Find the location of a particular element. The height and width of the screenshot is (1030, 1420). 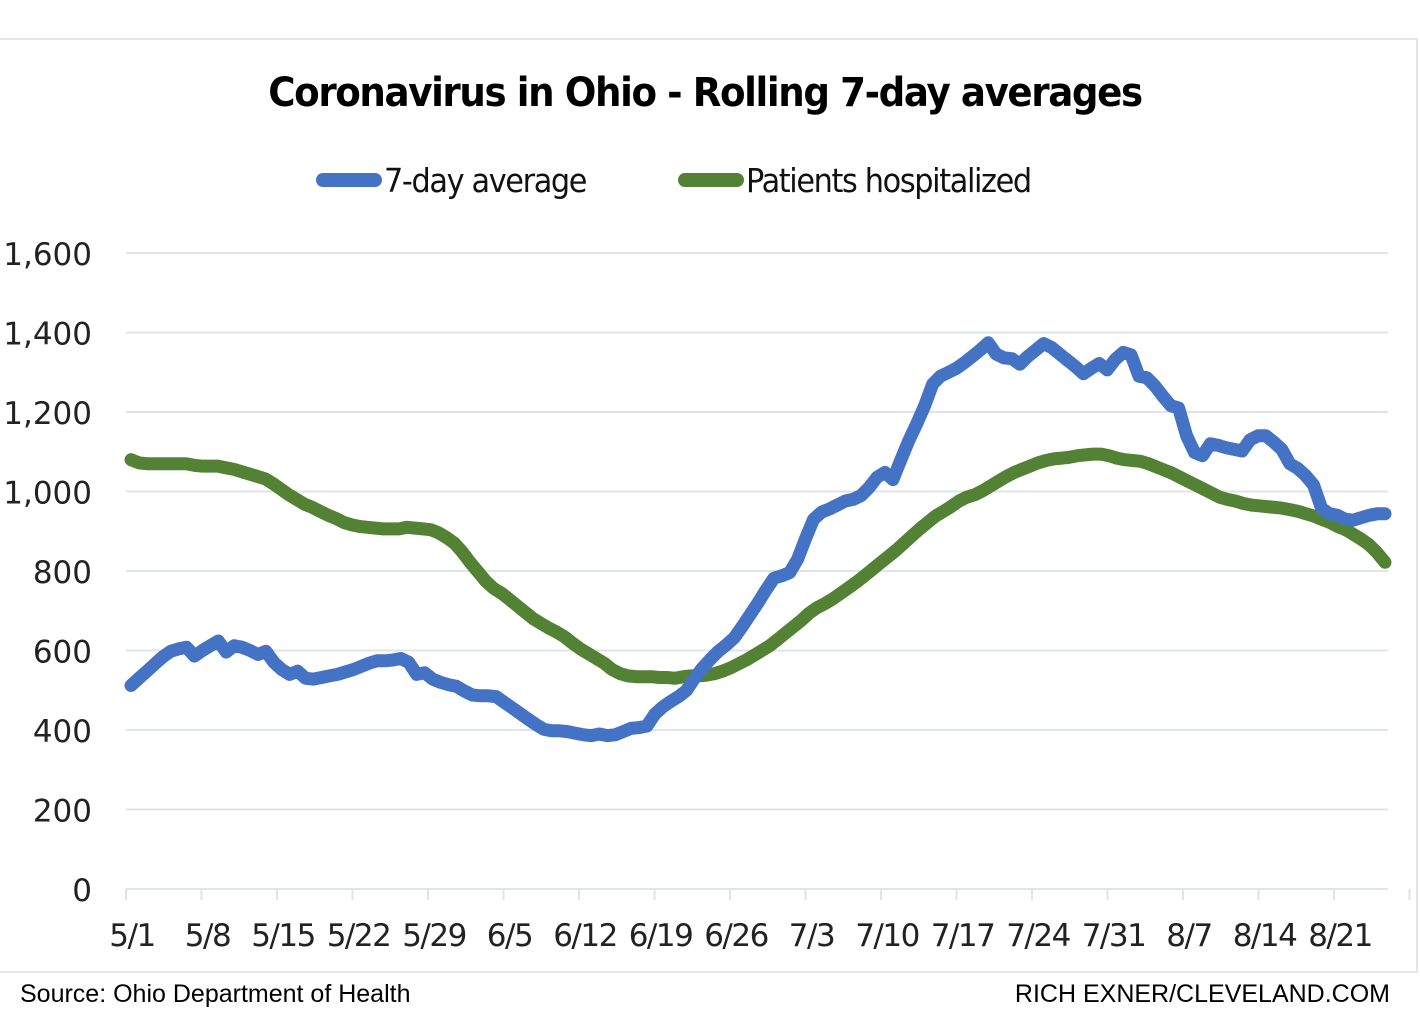

legend-item-7-day-average: 7-day average is located at coordinates (460, 180).